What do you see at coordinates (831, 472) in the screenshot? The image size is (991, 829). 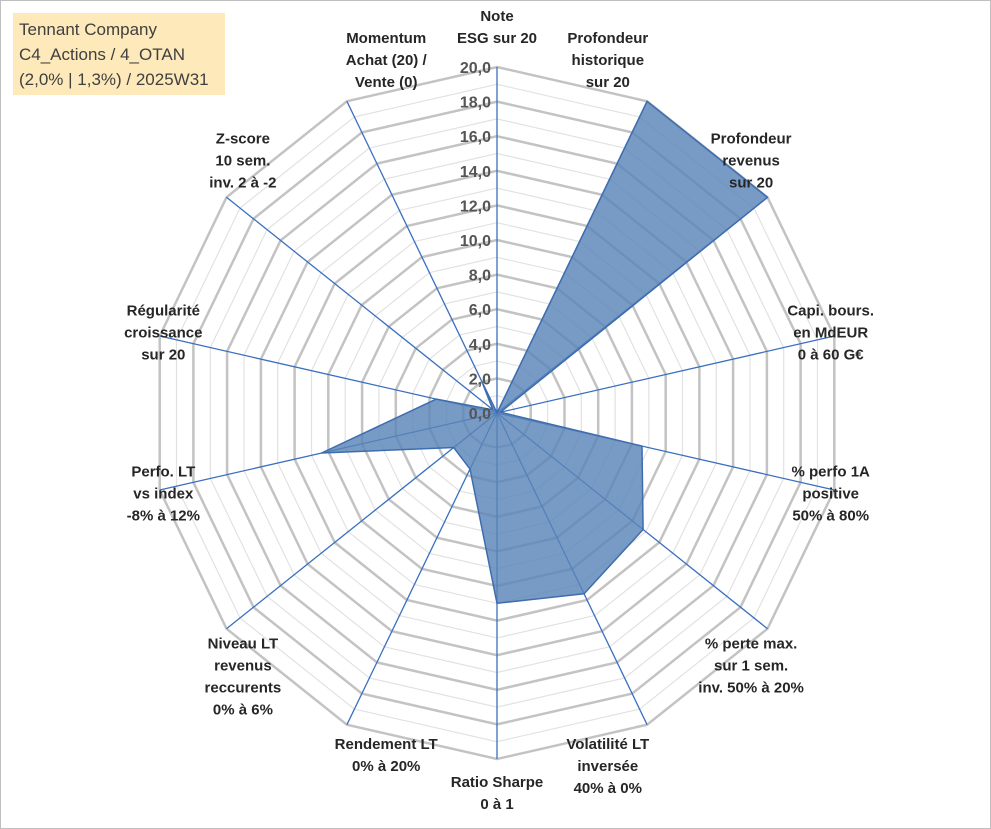 I see `axis-label-line: % perfo 1A` at bounding box center [831, 472].